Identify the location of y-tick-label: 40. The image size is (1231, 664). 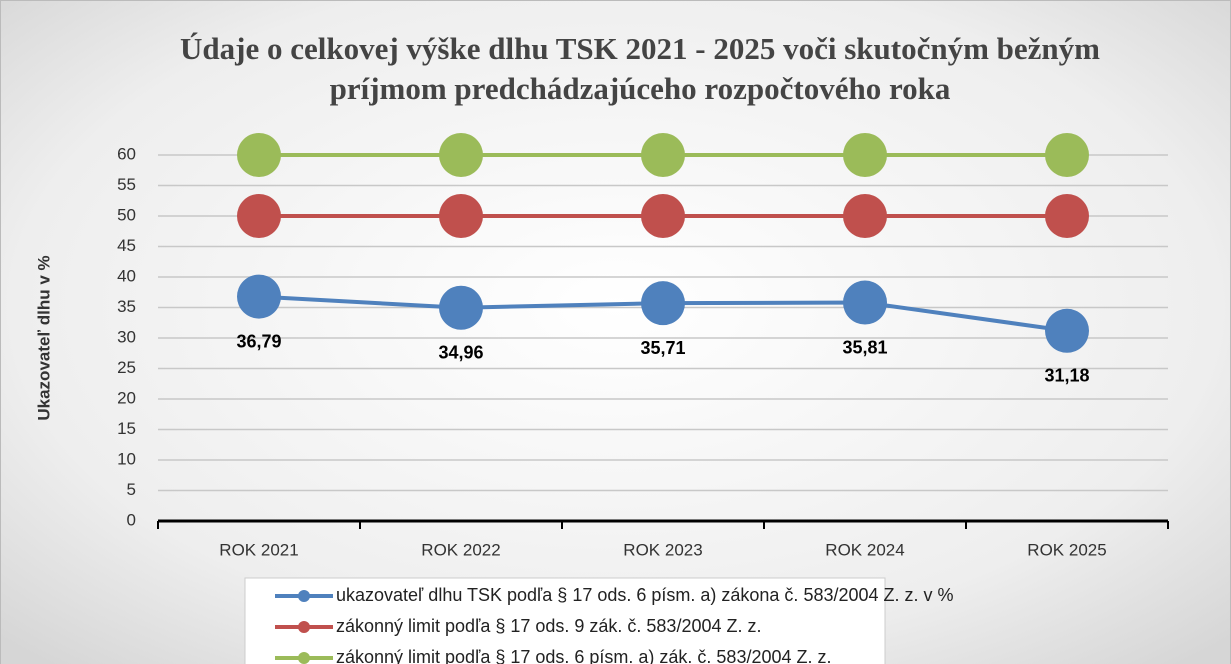
(126, 275).